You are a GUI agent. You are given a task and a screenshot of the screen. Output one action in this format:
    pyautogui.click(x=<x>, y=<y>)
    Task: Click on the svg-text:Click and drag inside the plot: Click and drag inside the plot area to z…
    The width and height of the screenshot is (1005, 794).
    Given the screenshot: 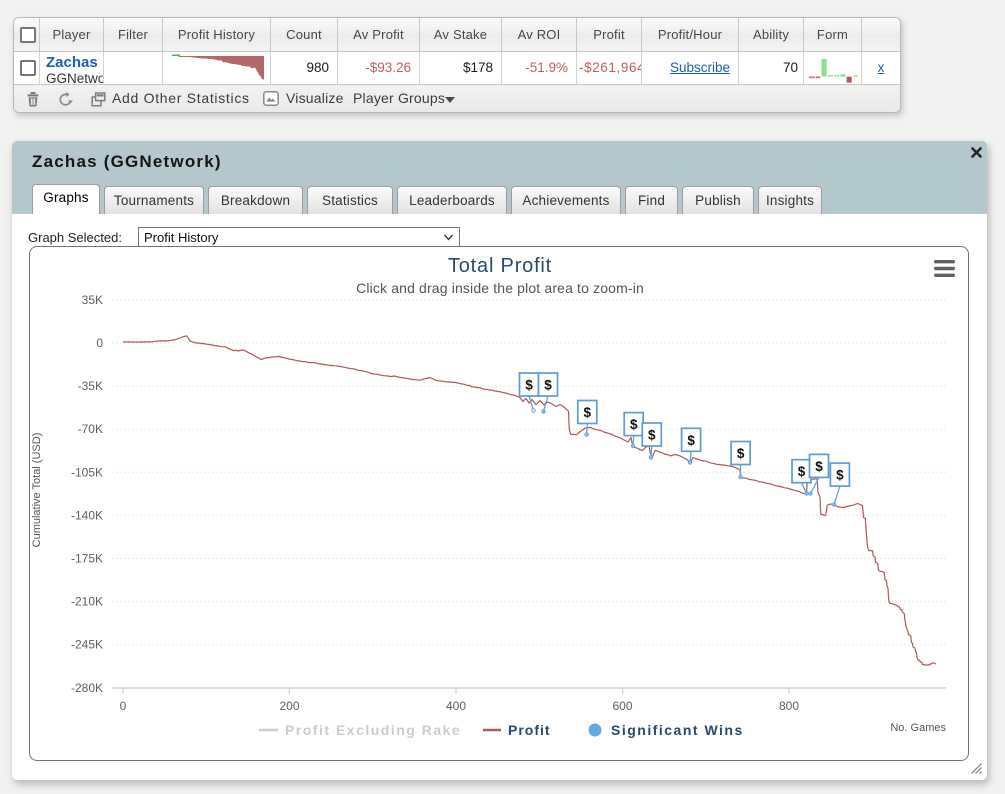 What is the action you would take?
    pyautogui.click(x=500, y=288)
    